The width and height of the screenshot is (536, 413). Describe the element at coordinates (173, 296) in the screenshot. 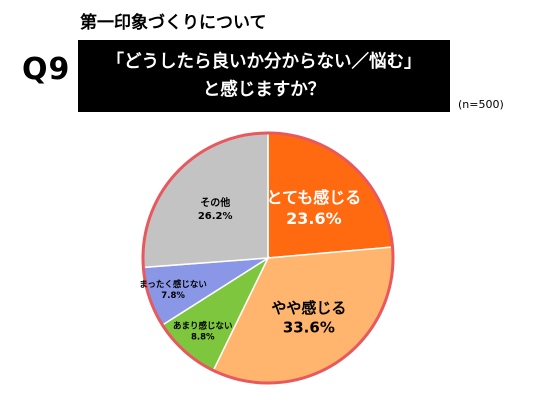

I see `slice-value-4: 7.8%` at that location.